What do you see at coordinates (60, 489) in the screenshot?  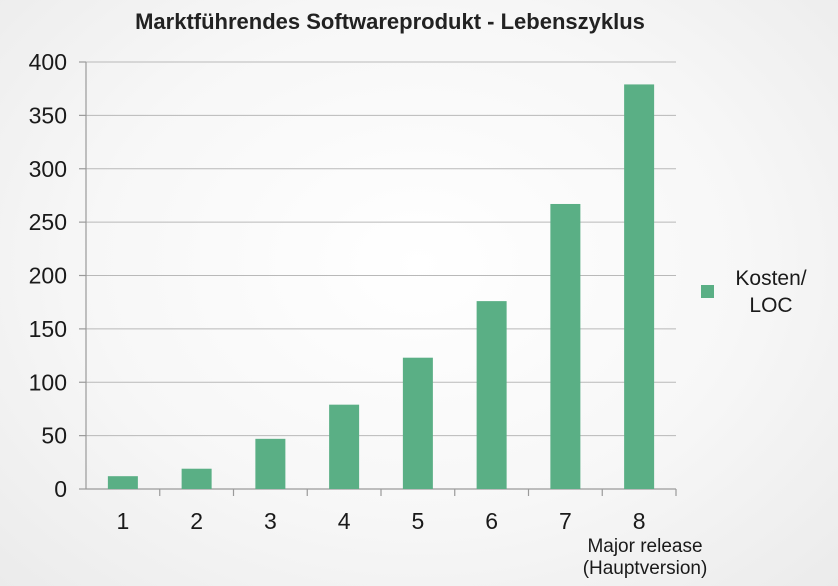 I see `y-tick-label: 0` at bounding box center [60, 489].